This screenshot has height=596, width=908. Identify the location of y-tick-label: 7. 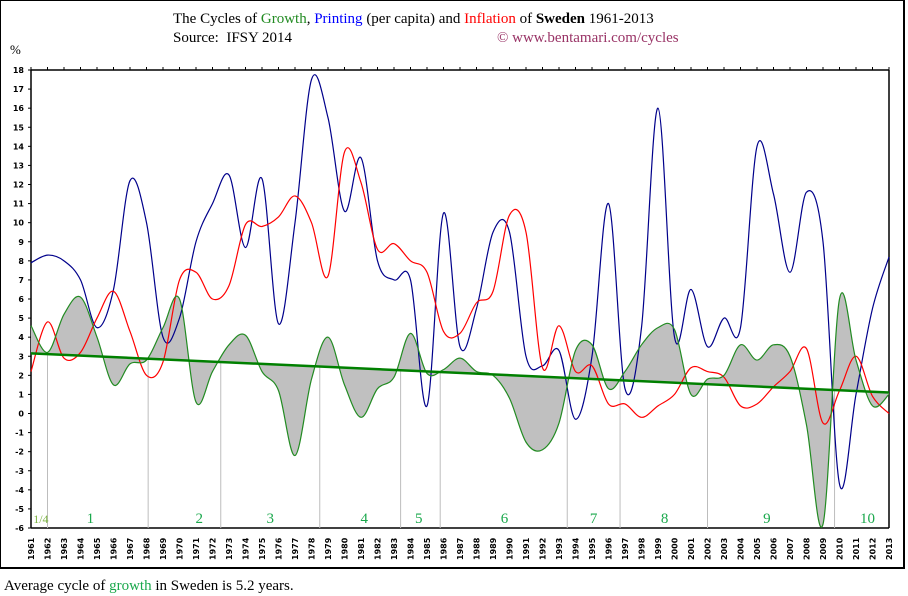
(21, 280).